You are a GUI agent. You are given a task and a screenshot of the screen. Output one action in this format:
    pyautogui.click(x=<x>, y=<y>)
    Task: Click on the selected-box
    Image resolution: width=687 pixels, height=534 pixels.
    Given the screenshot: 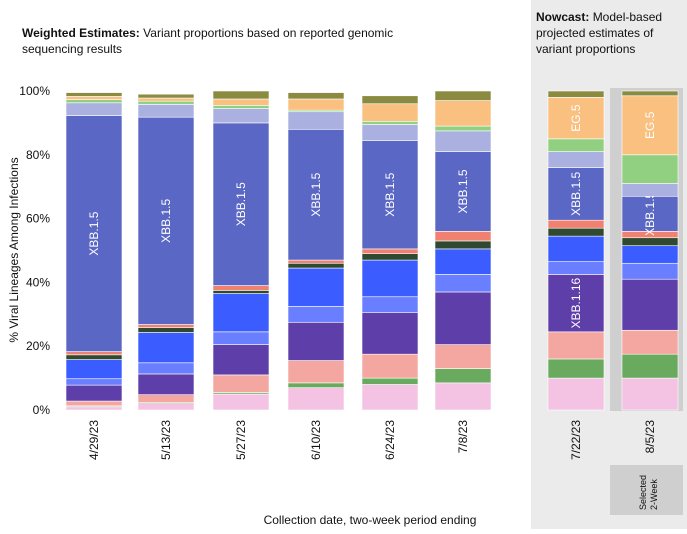 What is the action you would take?
    pyautogui.click(x=646, y=490)
    